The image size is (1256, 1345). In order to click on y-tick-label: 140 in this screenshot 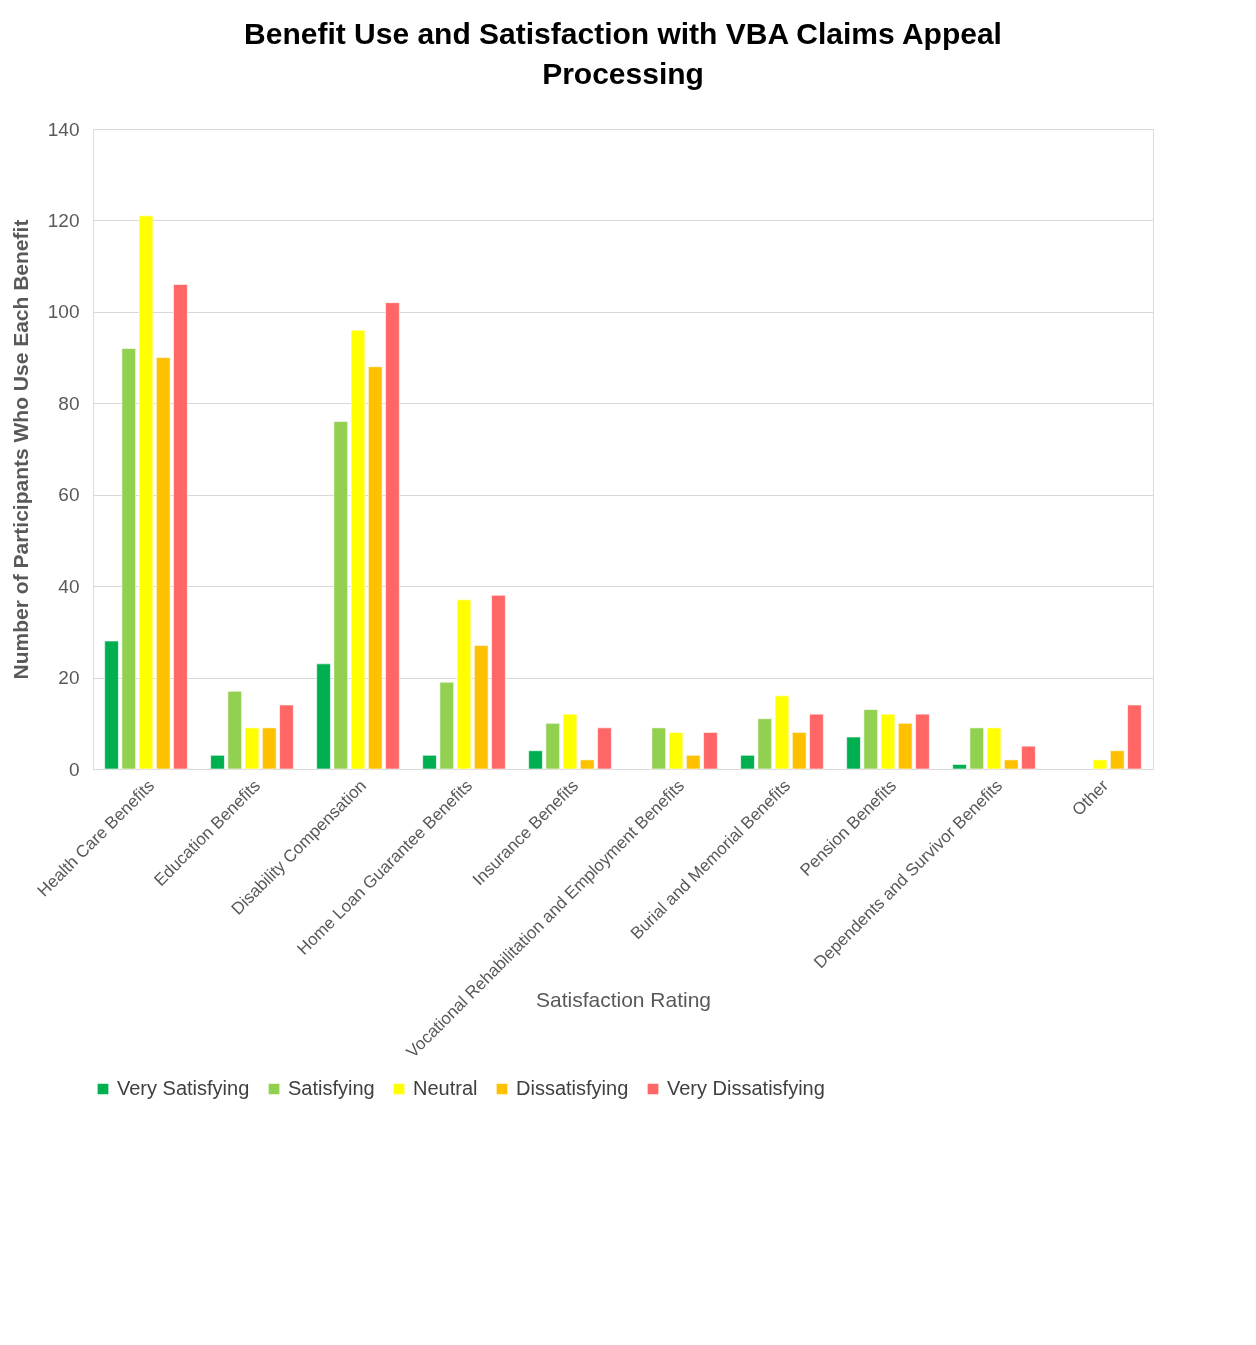, I will do `click(63, 129)`.